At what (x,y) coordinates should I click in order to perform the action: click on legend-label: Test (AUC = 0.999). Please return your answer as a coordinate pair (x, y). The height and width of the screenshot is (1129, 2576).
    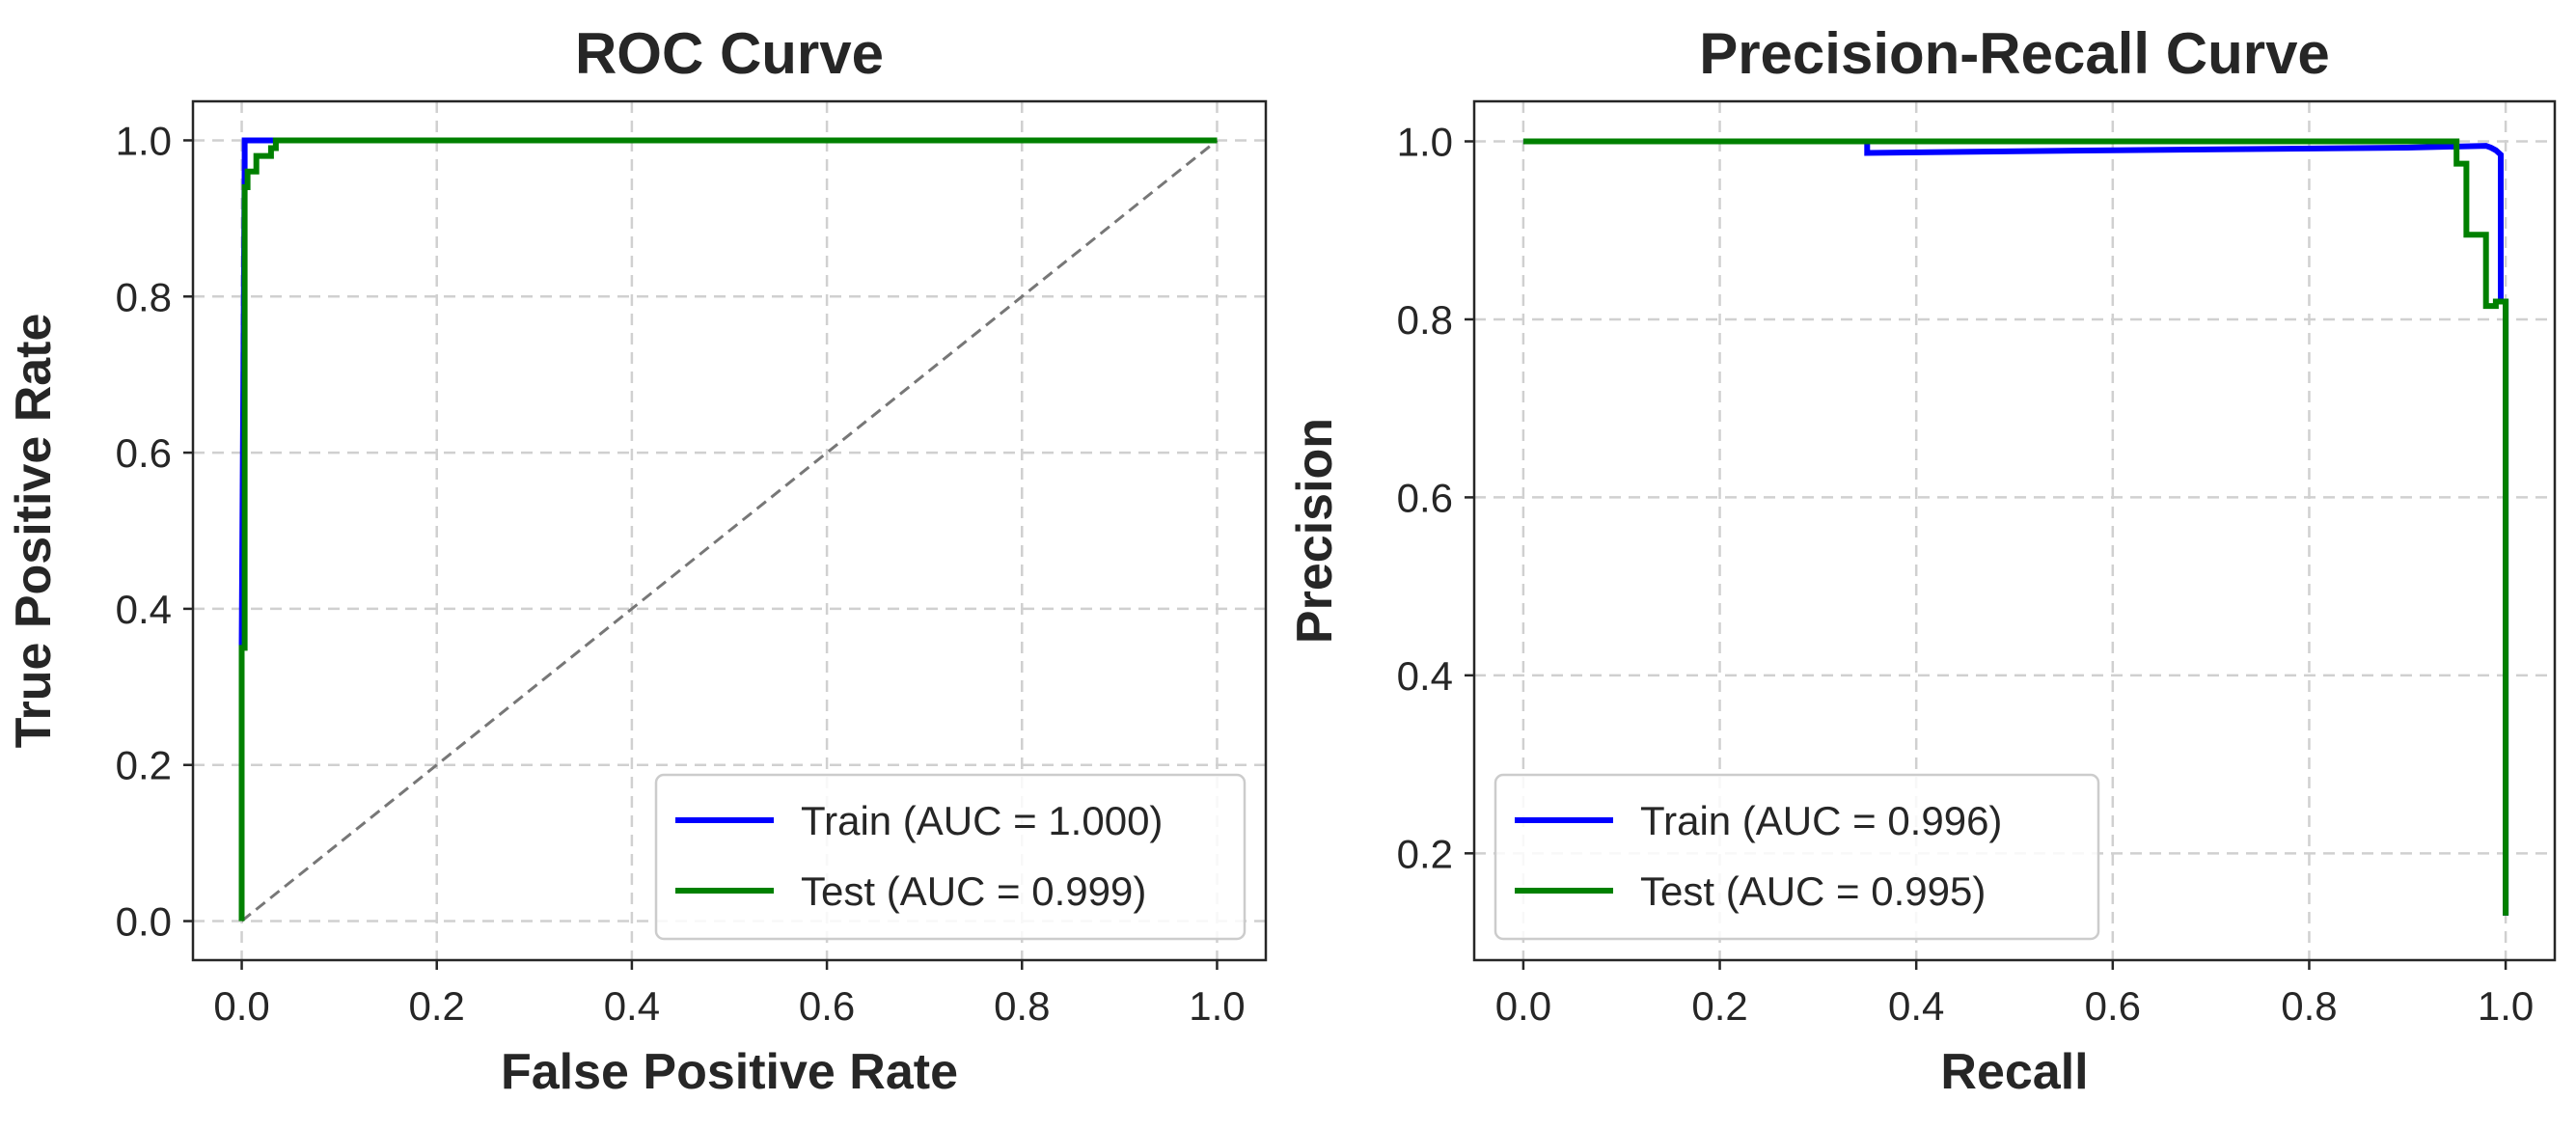
    Looking at the image, I should click on (974, 891).